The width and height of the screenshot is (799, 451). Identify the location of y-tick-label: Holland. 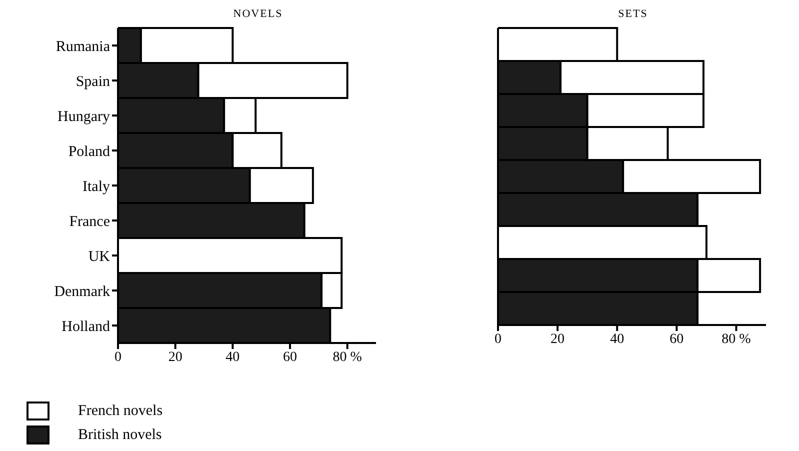
(86, 326).